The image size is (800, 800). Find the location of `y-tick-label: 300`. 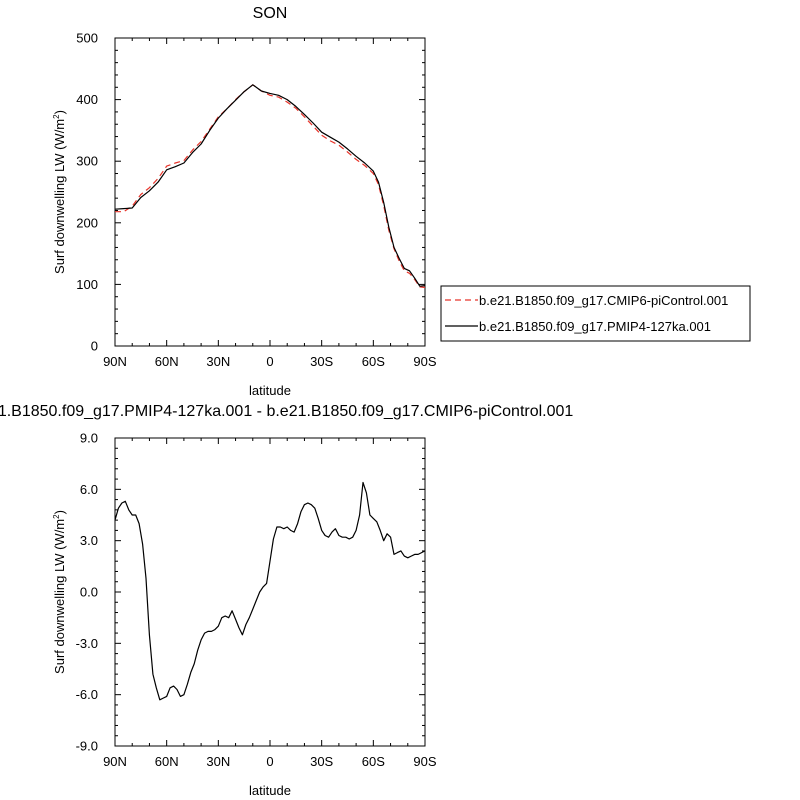

y-tick-label: 300 is located at coordinates (87, 161).